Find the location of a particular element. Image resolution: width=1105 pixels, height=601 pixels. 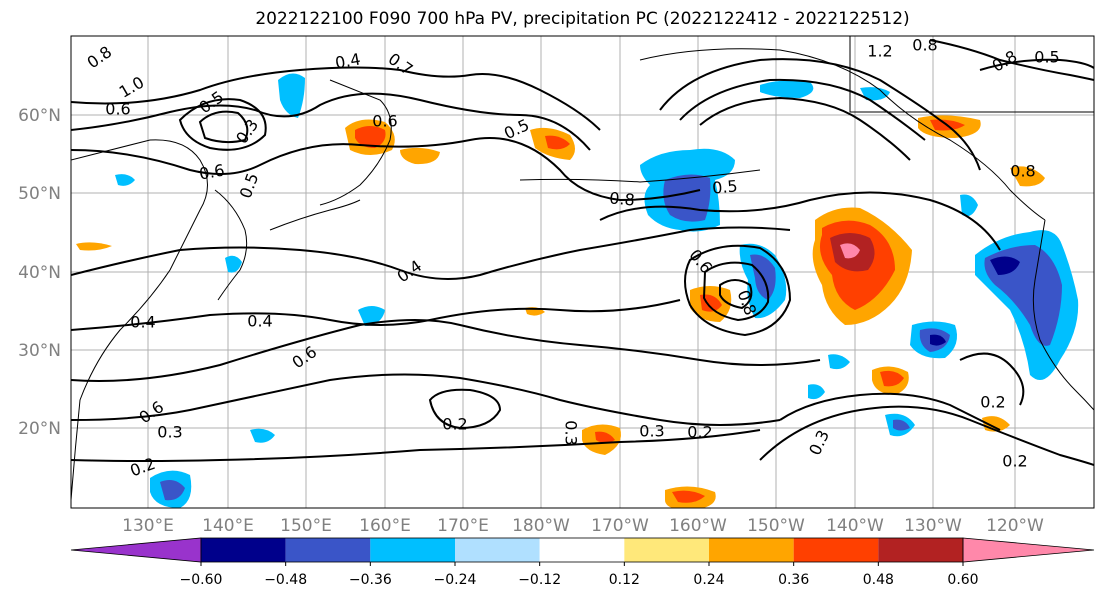

coastline-alaska is located at coordinates (842, 134).